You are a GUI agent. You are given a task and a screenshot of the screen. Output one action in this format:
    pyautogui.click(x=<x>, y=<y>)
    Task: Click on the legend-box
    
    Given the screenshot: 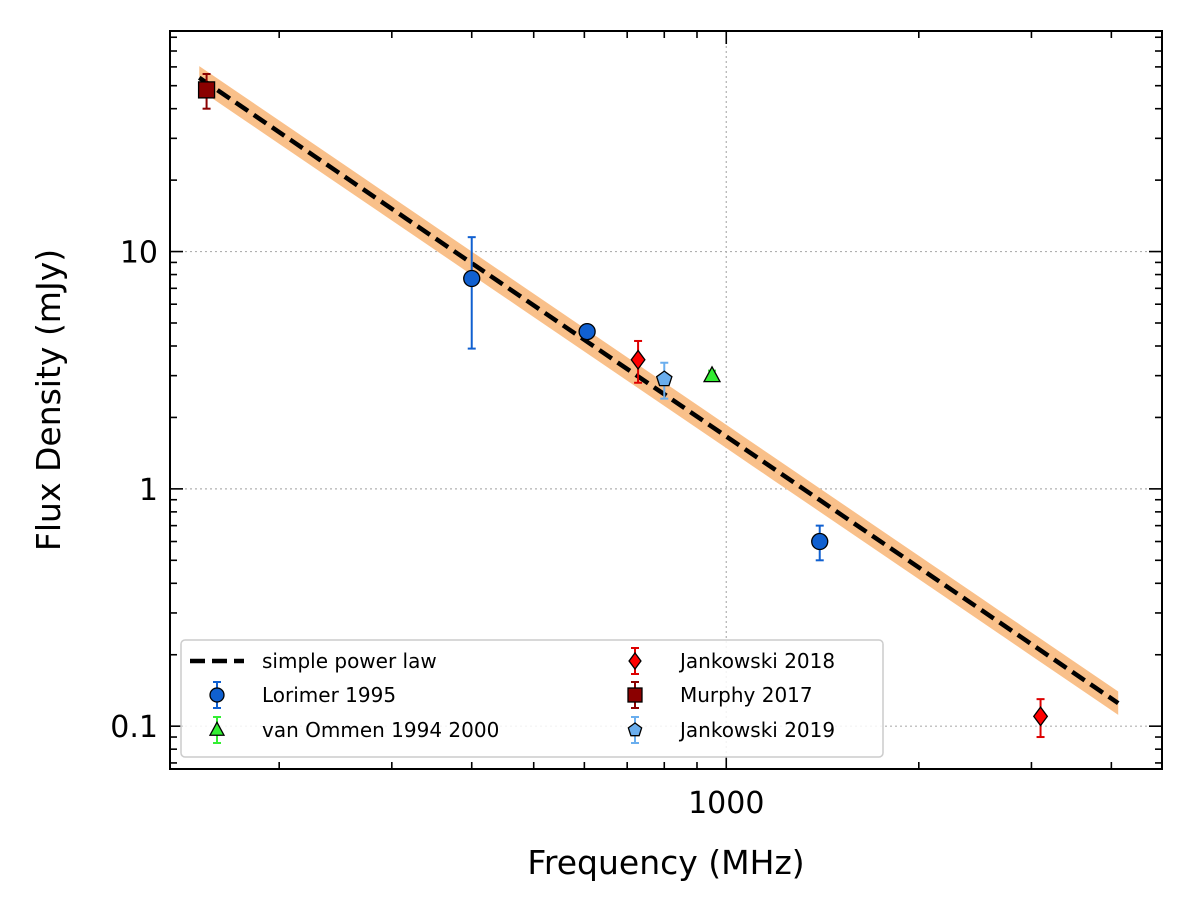 What is the action you would take?
    pyautogui.click(x=532, y=698)
    